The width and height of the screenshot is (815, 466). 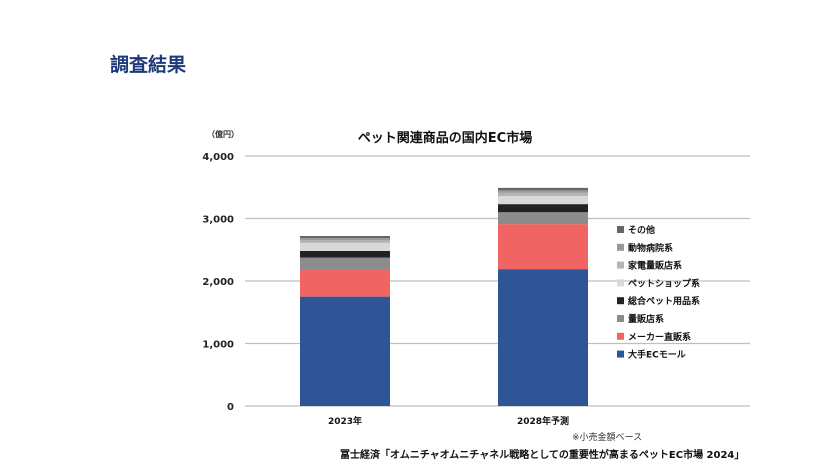 I want to click on legend-label: 大手ECモール, so click(x=657, y=355).